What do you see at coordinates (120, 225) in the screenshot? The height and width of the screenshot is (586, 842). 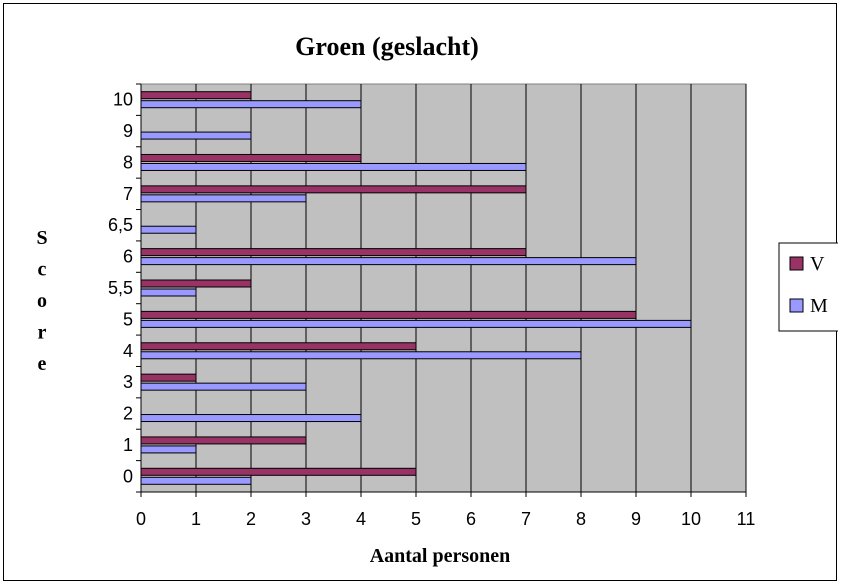 I see `y-tick-label: 6,5` at bounding box center [120, 225].